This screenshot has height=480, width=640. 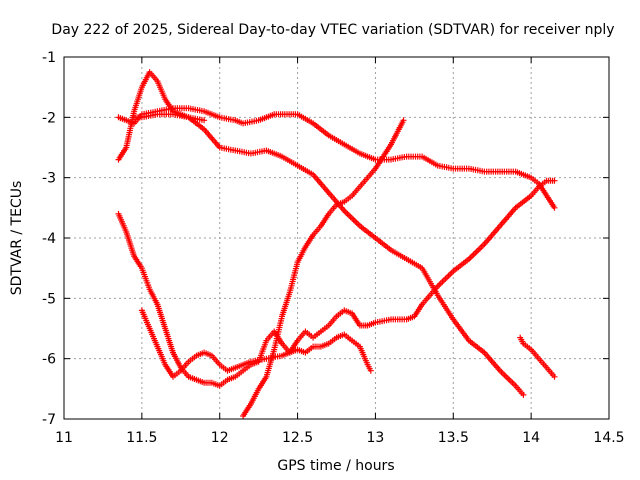 I want to click on x-tick-label: 13.5, so click(x=453, y=438).